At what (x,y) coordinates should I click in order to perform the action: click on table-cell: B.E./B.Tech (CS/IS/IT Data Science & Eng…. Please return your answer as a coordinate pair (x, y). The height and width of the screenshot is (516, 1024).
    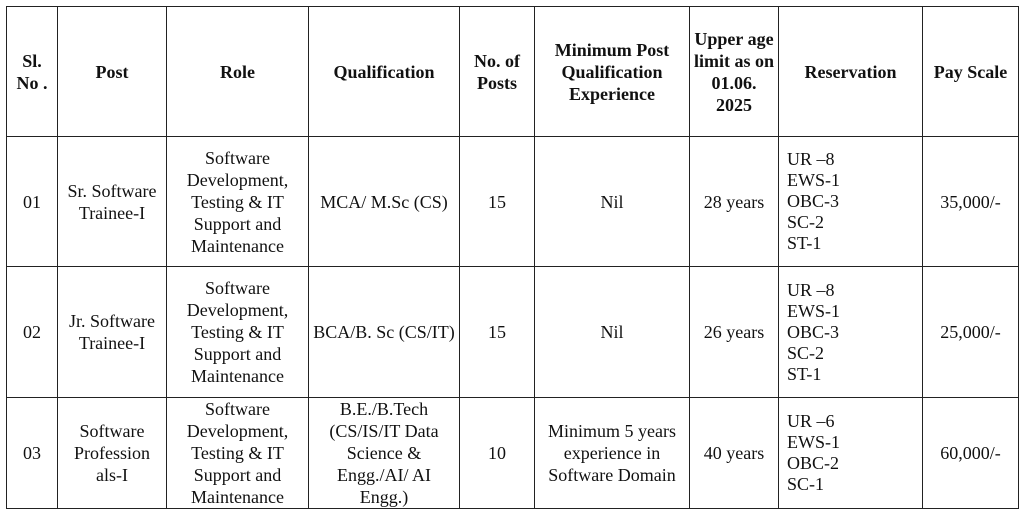
    Looking at the image, I should click on (384, 453).